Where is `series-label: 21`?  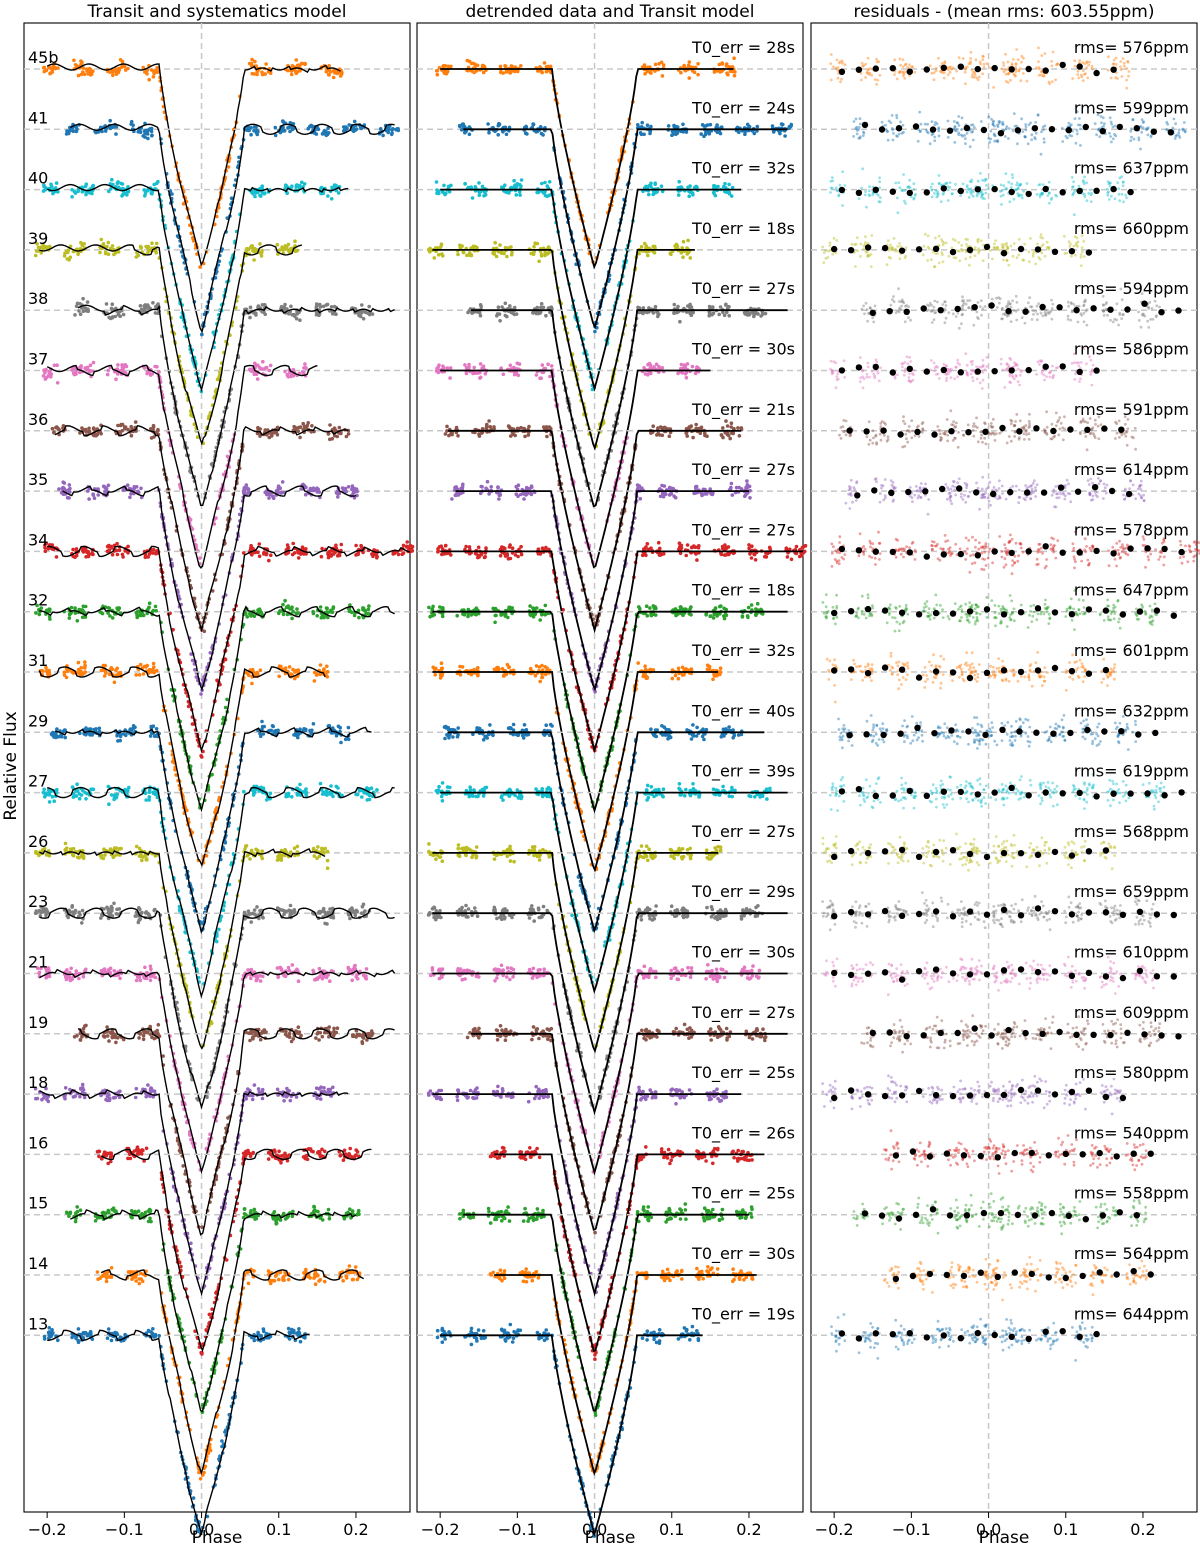
series-label: 21 is located at coordinates (38, 962).